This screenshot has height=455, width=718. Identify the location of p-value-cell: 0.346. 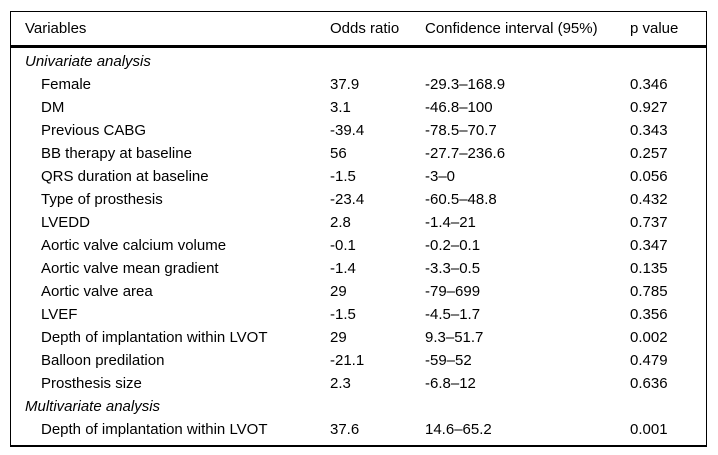
(649, 84).